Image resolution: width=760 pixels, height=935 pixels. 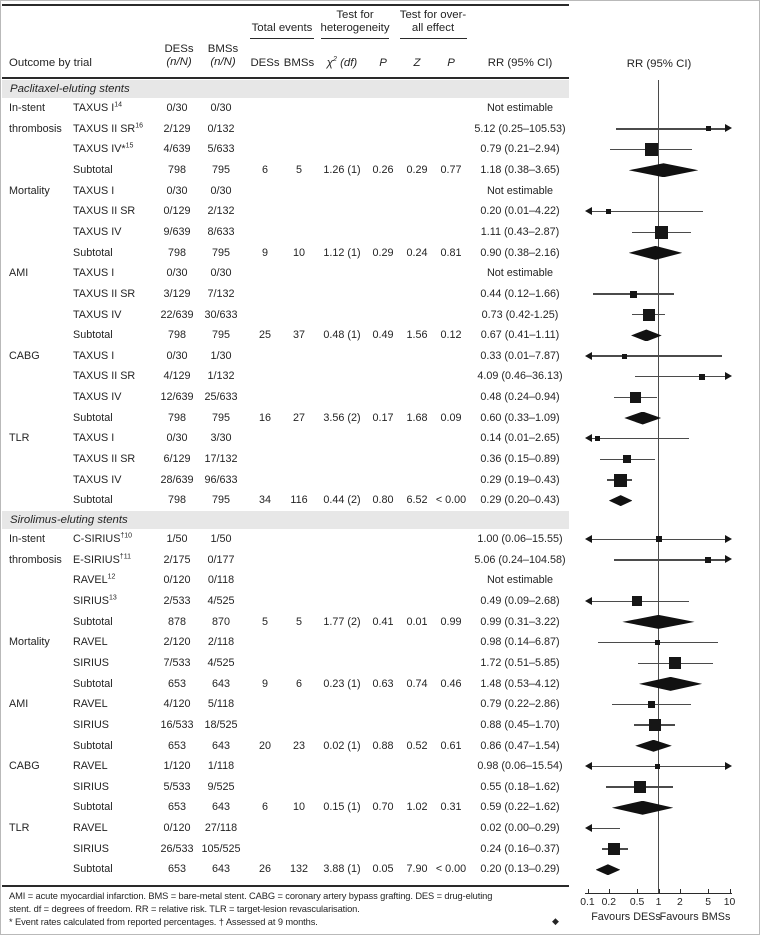 I want to click on cell-teb: 5, so click(x=298, y=621).